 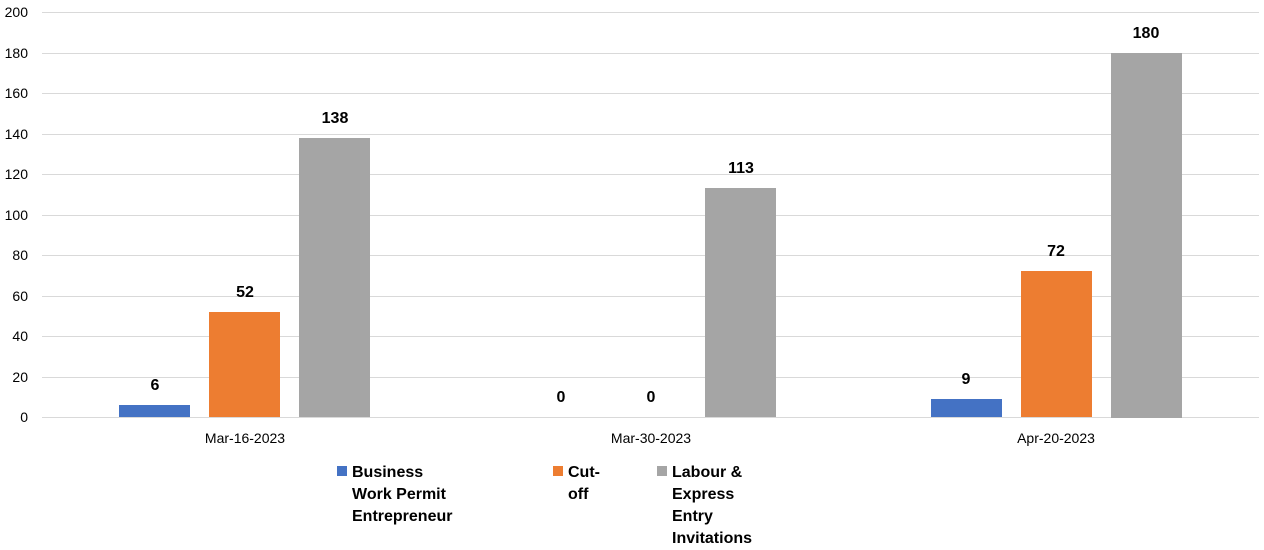 I want to click on y-tick-label: 80, so click(x=20, y=255).